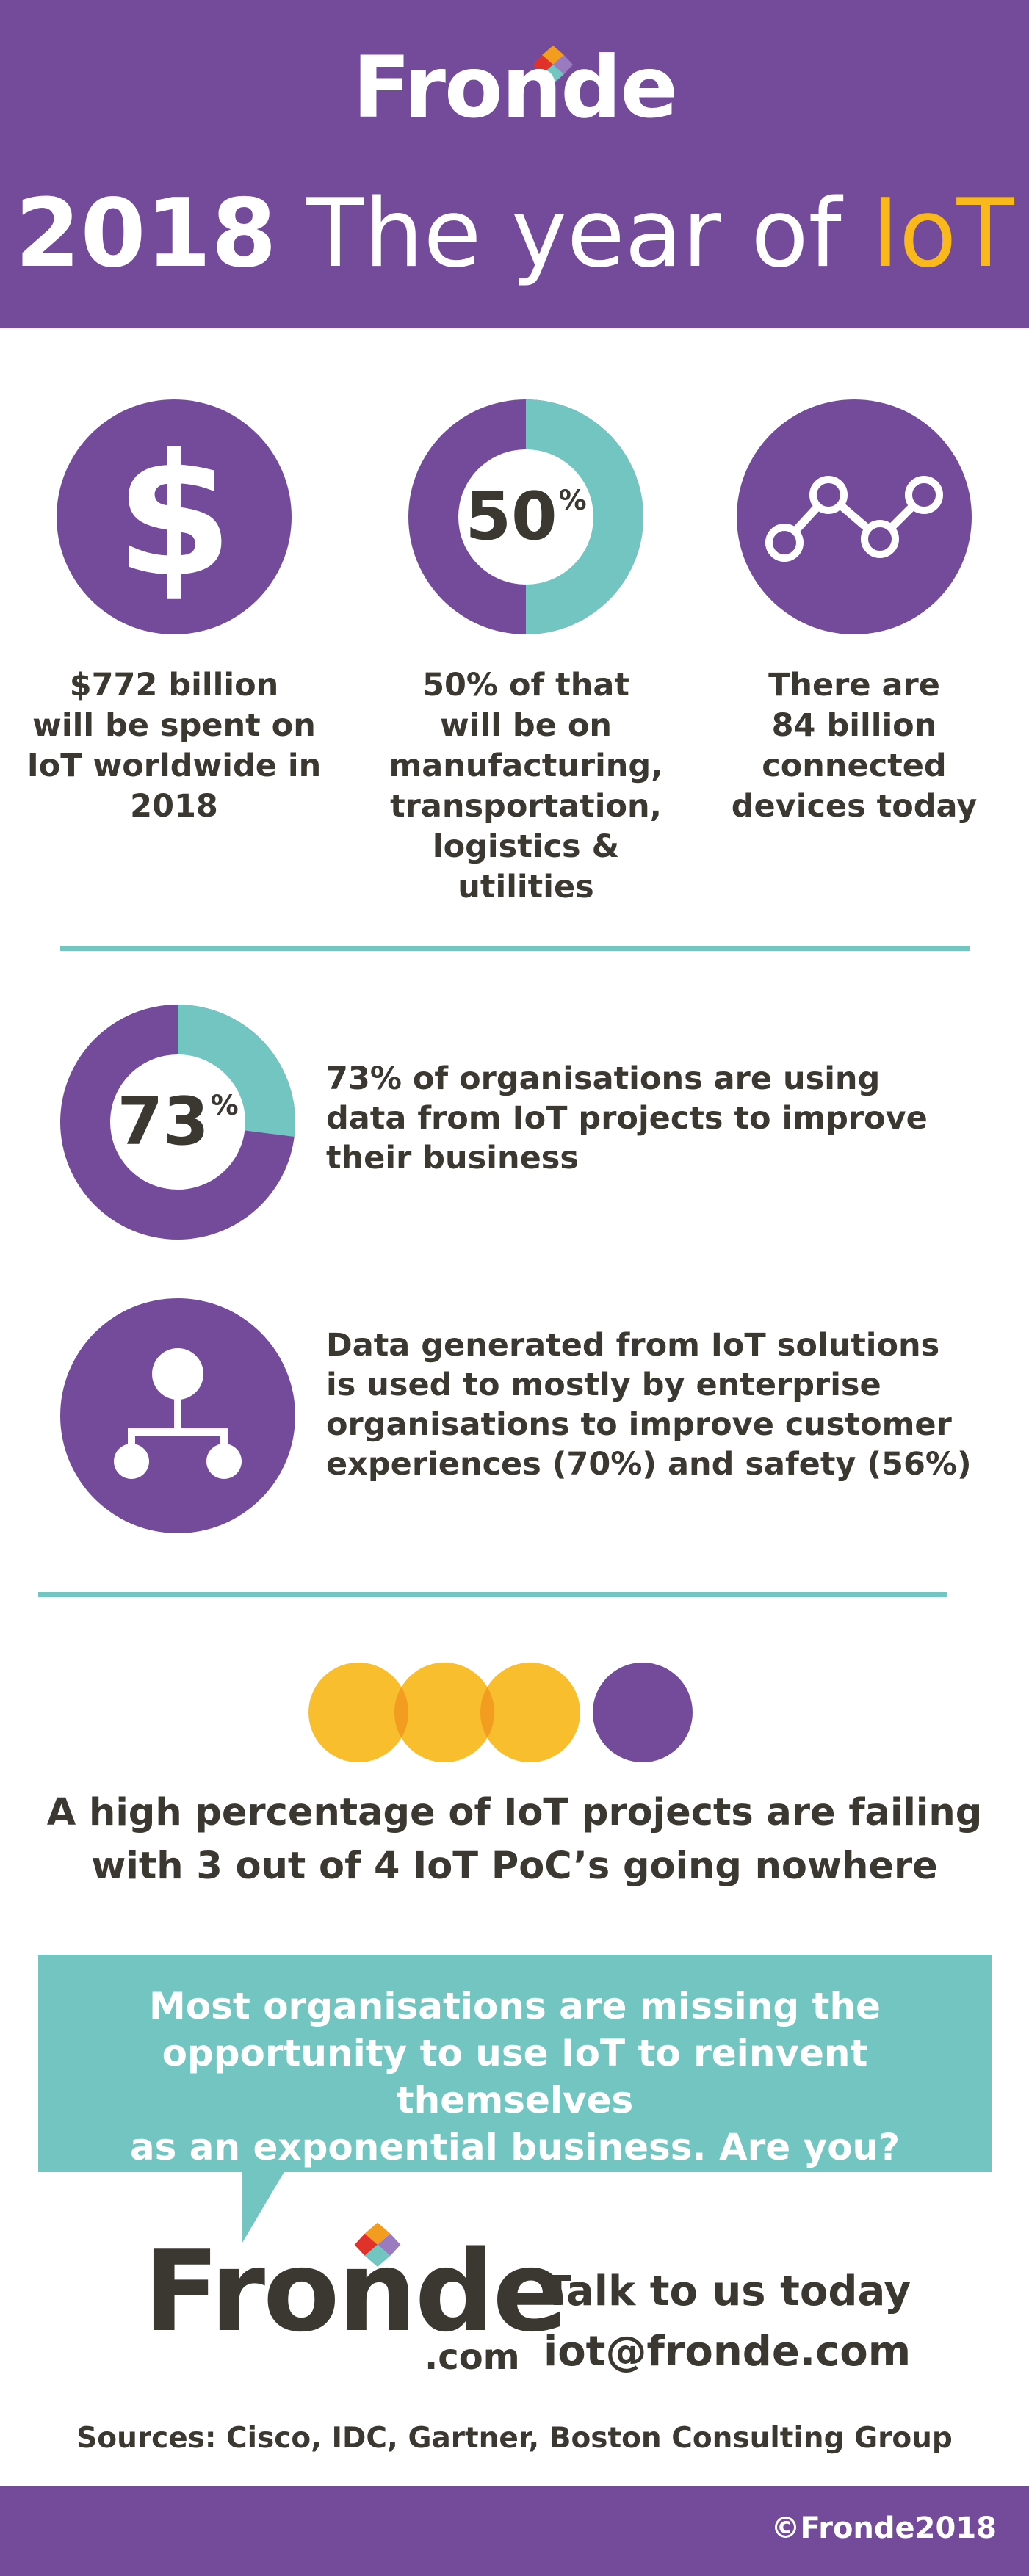  What do you see at coordinates (854, 519) in the screenshot?
I see `line-graph-icon` at bounding box center [854, 519].